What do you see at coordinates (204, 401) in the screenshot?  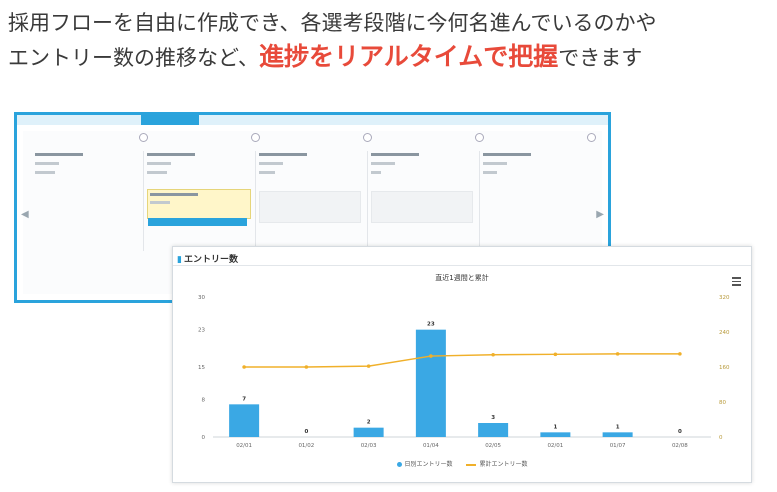 I see `y-left-tick-label: 8` at bounding box center [204, 401].